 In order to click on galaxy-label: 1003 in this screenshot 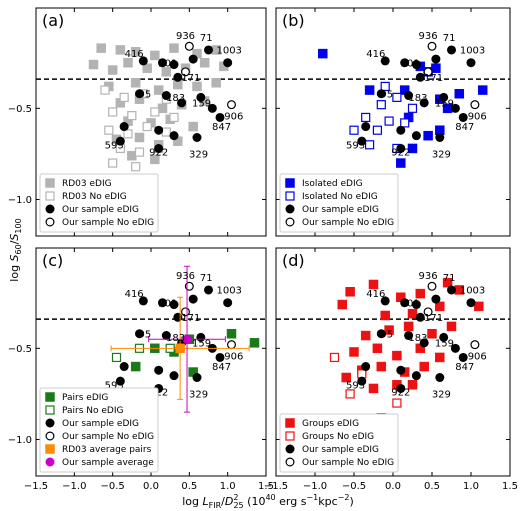, I will do `click(228, 291)`.